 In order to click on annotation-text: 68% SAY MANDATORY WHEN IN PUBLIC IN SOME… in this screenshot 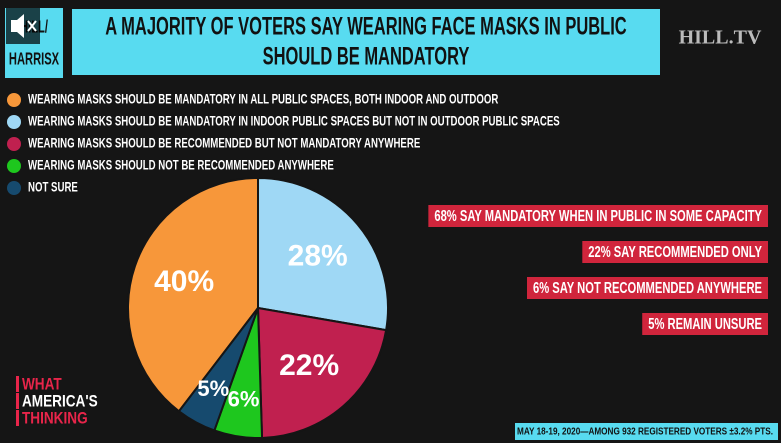, I will do `click(598, 215)`.